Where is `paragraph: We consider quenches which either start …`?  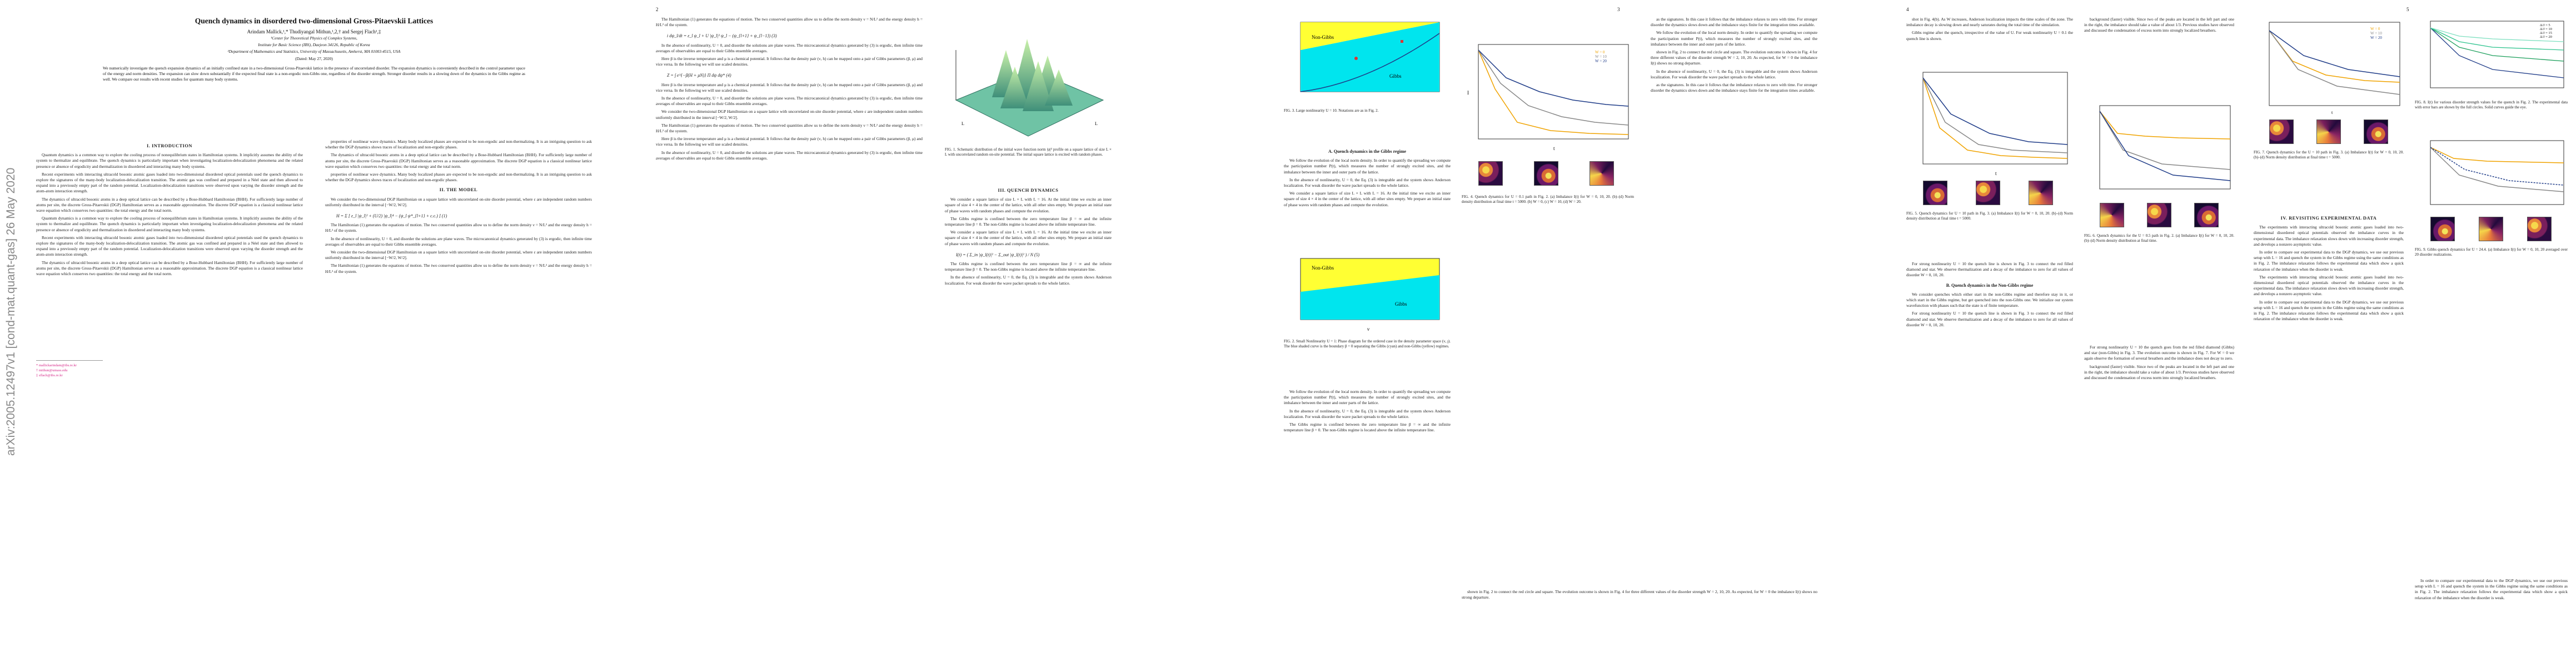
paragraph: We consider quenches which either start … is located at coordinates (1989, 299).